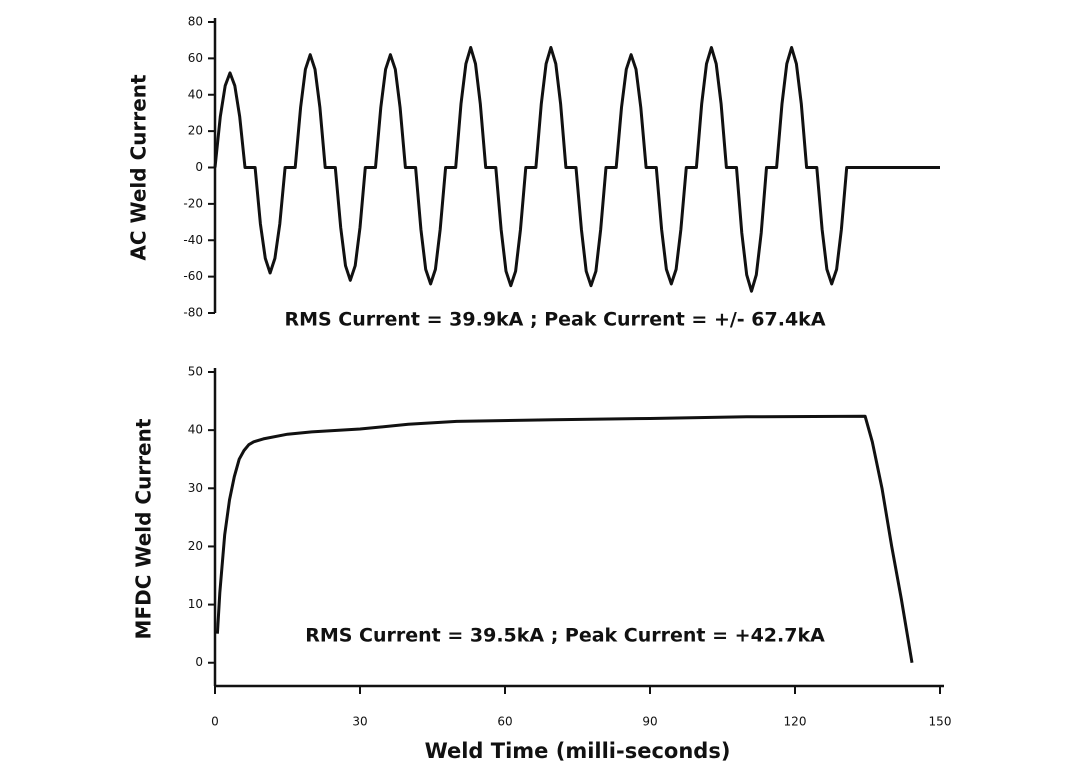 The width and height of the screenshot is (1080, 780). Describe the element at coordinates (193, 313) in the screenshot. I see `y-tick-label: -80` at that location.